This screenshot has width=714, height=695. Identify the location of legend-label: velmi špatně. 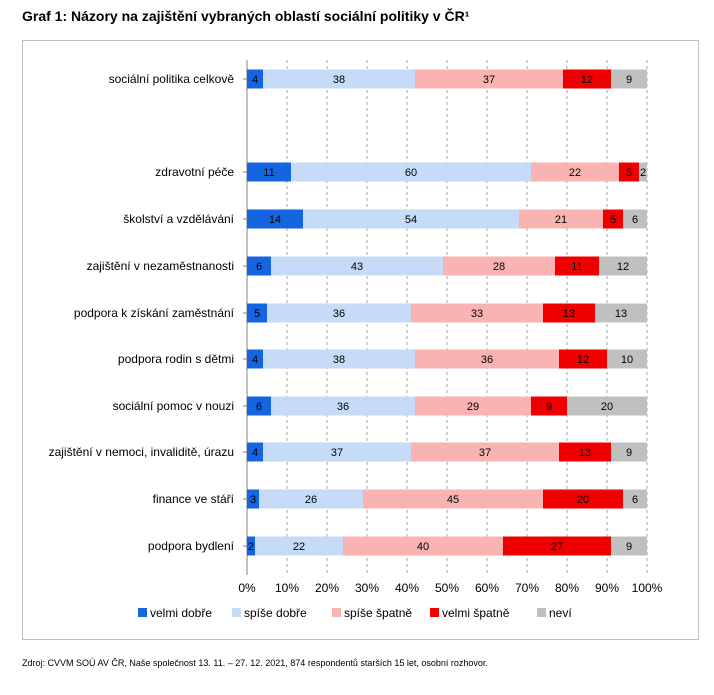
(476, 613).